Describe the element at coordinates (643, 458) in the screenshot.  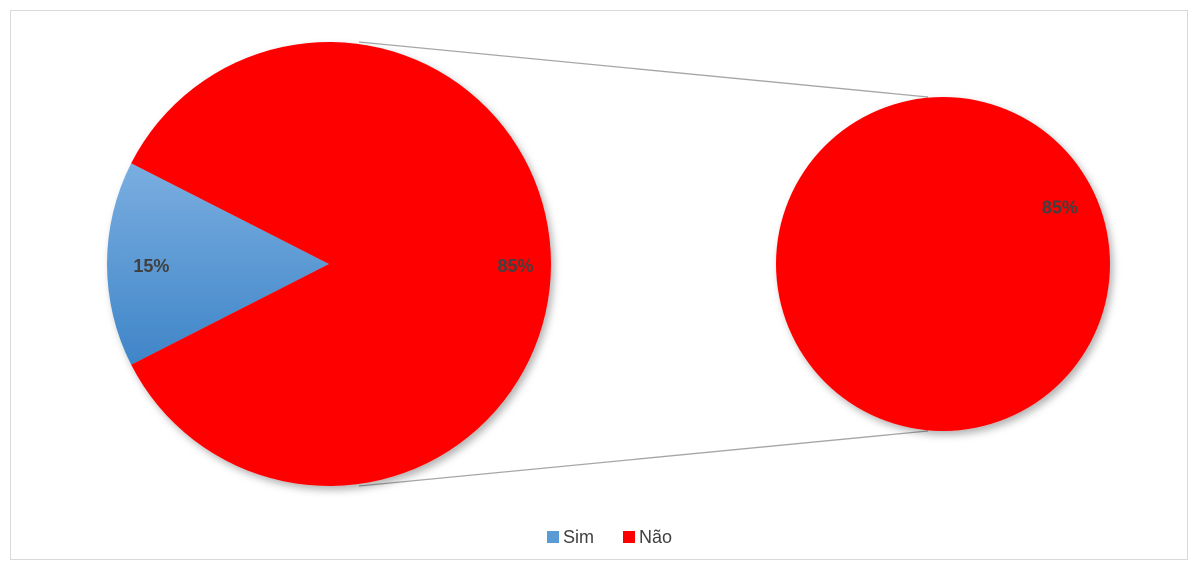
I see `connector-line-bottom` at that location.